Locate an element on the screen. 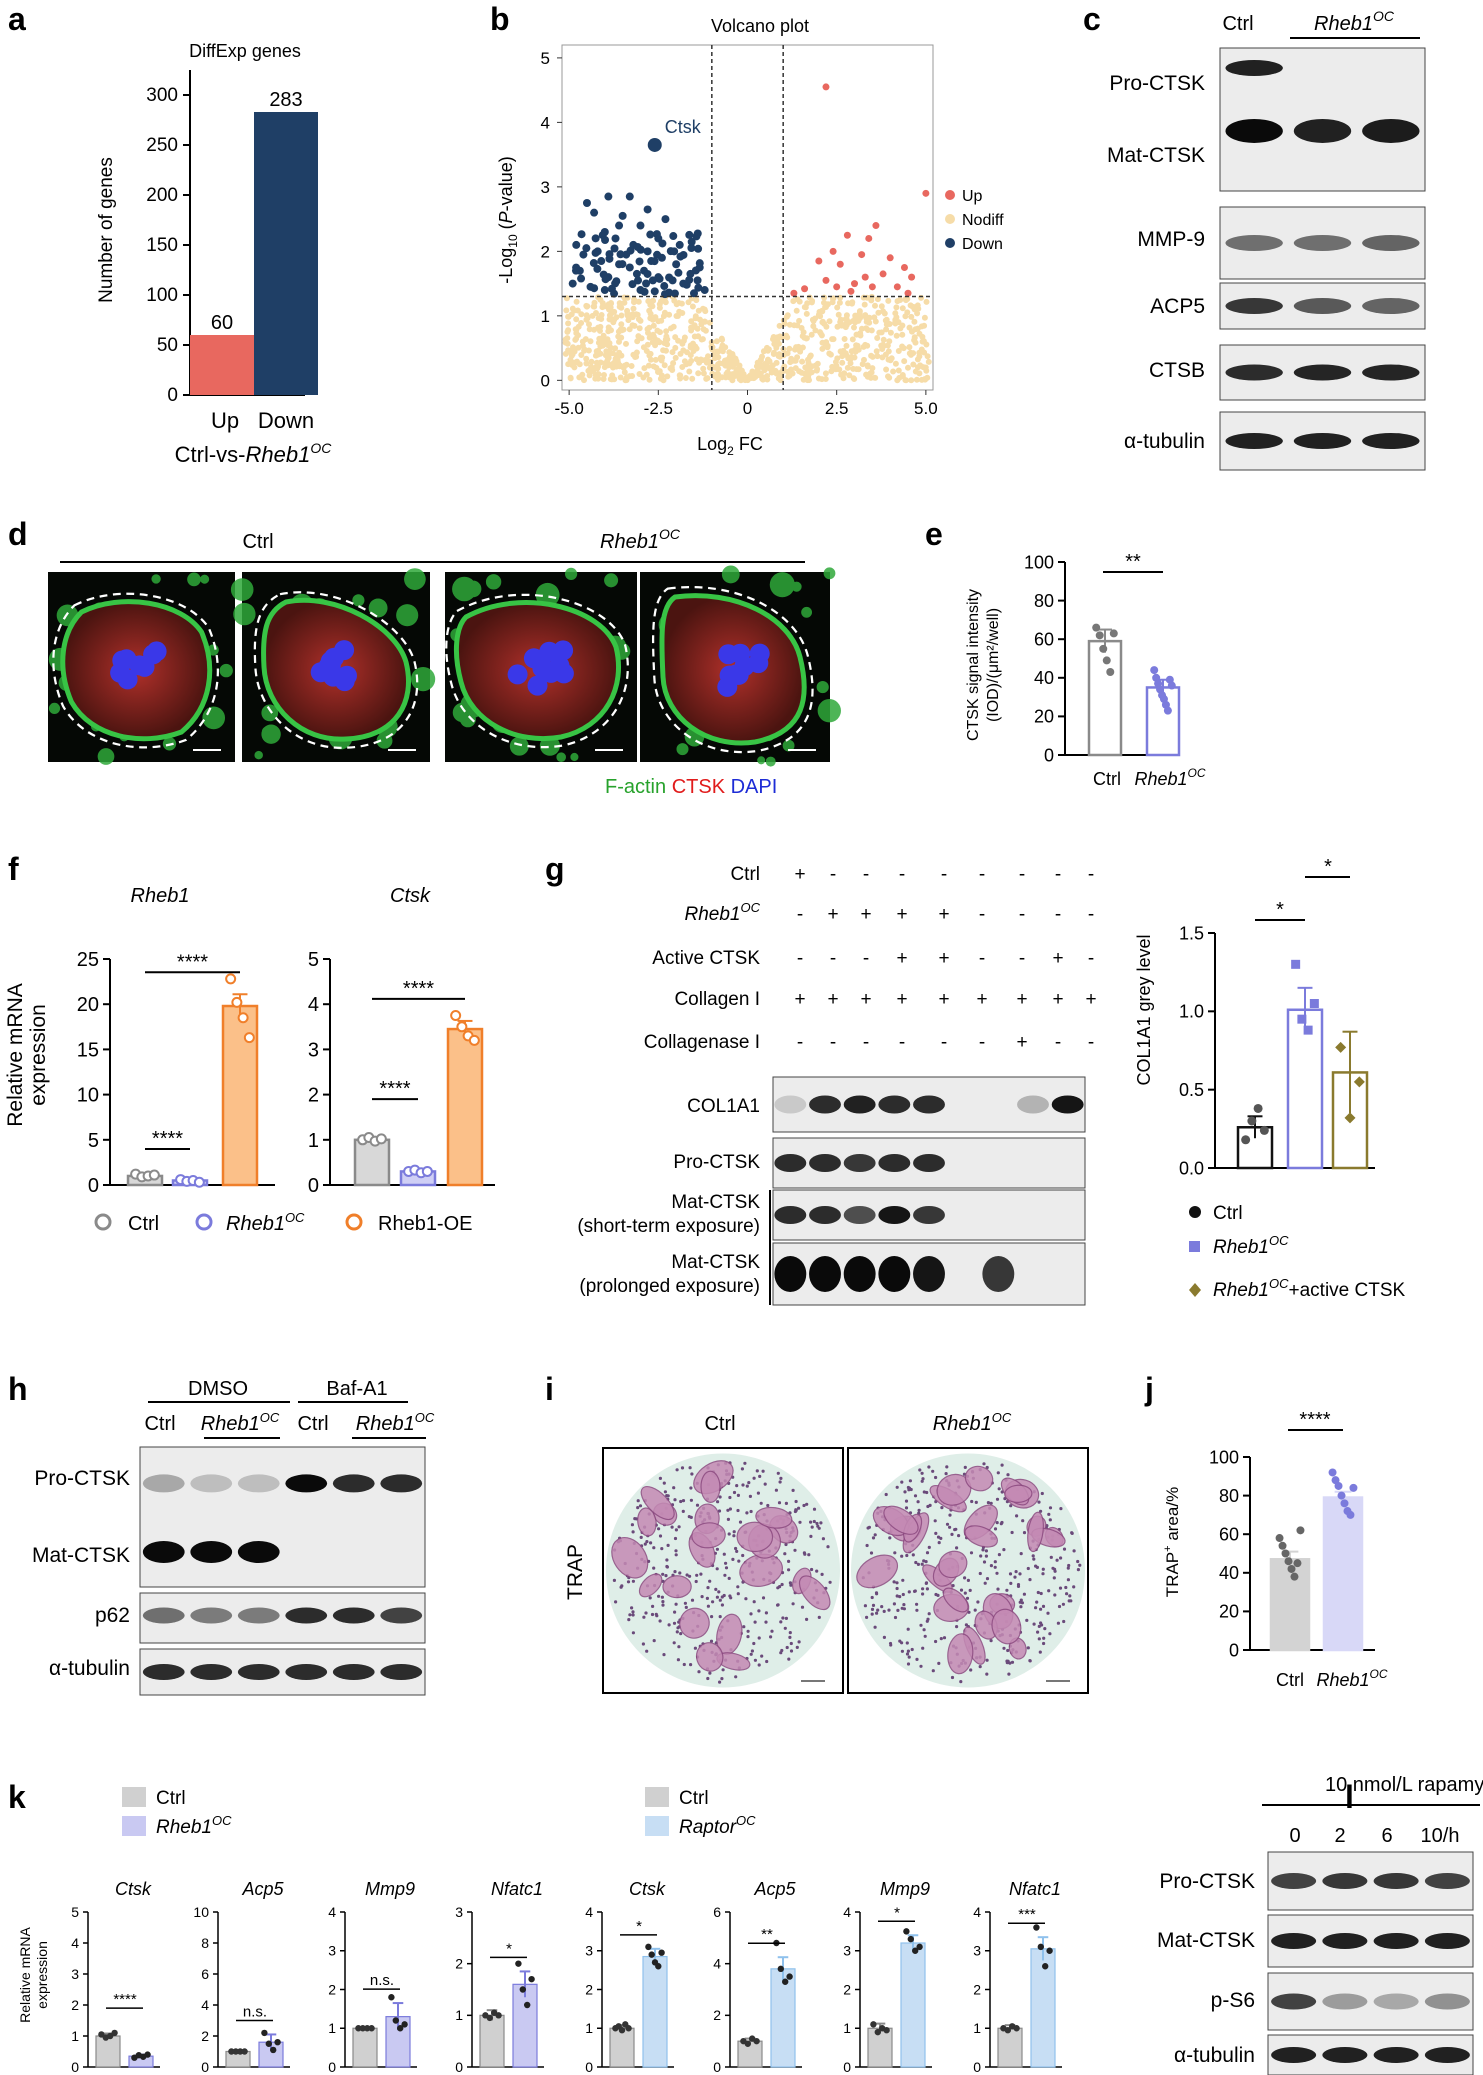  panel-g-ytick-label-0: 0.0 is located at coordinates (1191, 1168).